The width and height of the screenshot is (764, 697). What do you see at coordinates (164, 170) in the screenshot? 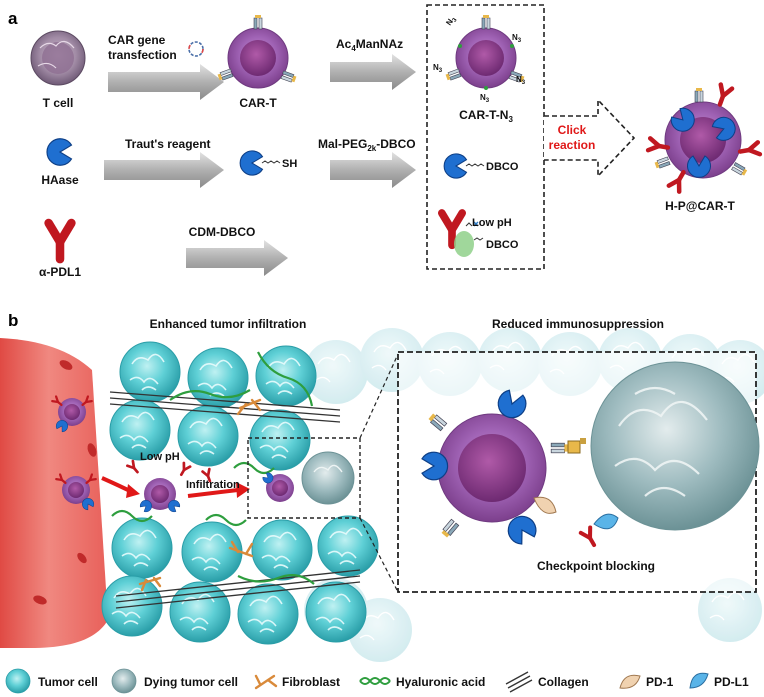
I see `arrow-trauts` at bounding box center [164, 170].